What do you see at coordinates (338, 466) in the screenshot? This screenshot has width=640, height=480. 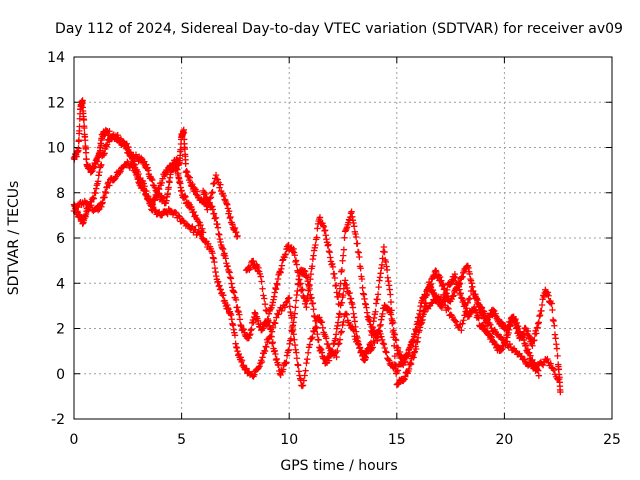 I see `x-axis-label: GPS time / hours` at bounding box center [338, 466].